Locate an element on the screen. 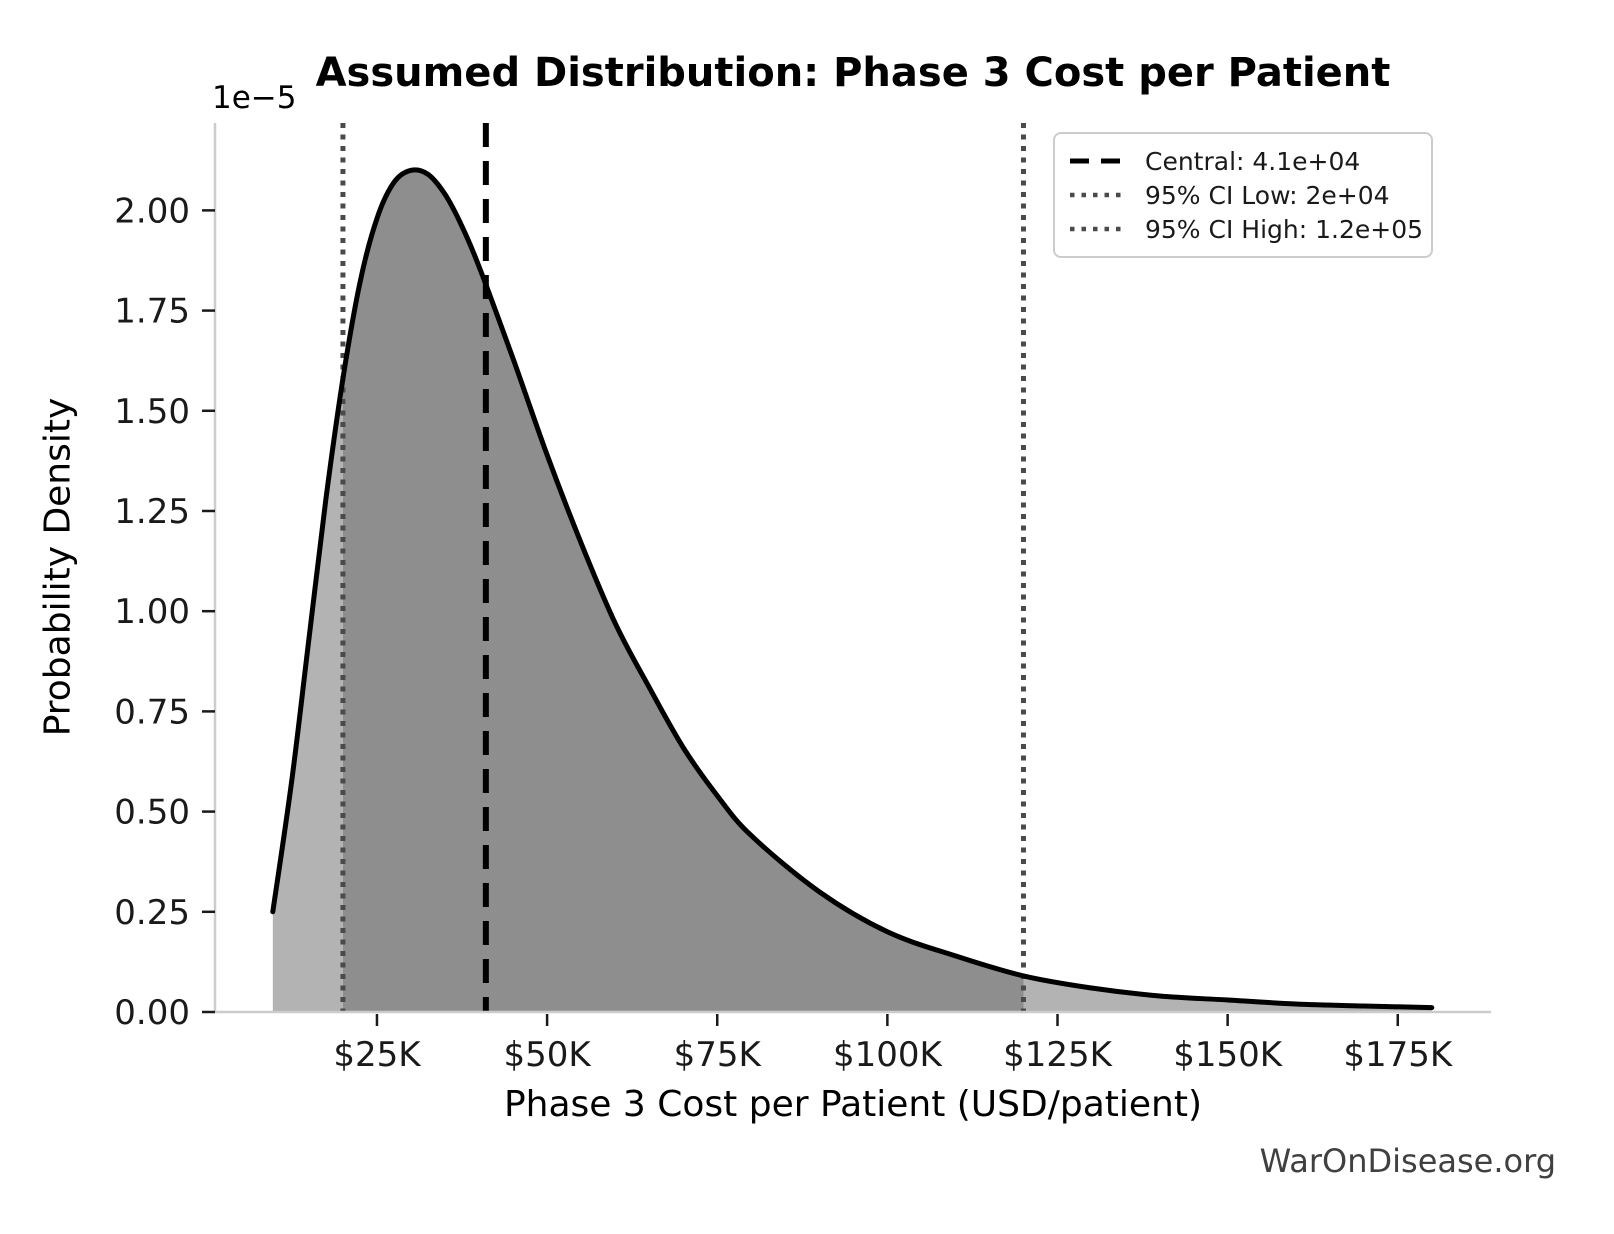  x-tick-label: $100K is located at coordinates (888, 1055).